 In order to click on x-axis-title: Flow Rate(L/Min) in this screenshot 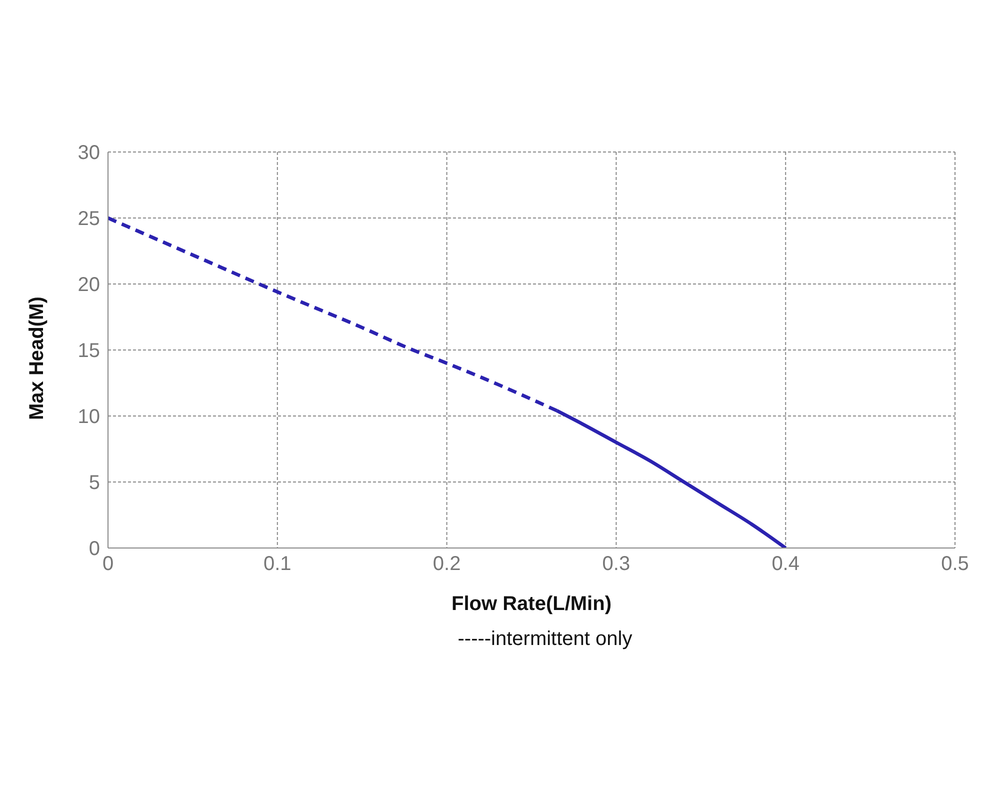, I will do `click(532, 604)`.